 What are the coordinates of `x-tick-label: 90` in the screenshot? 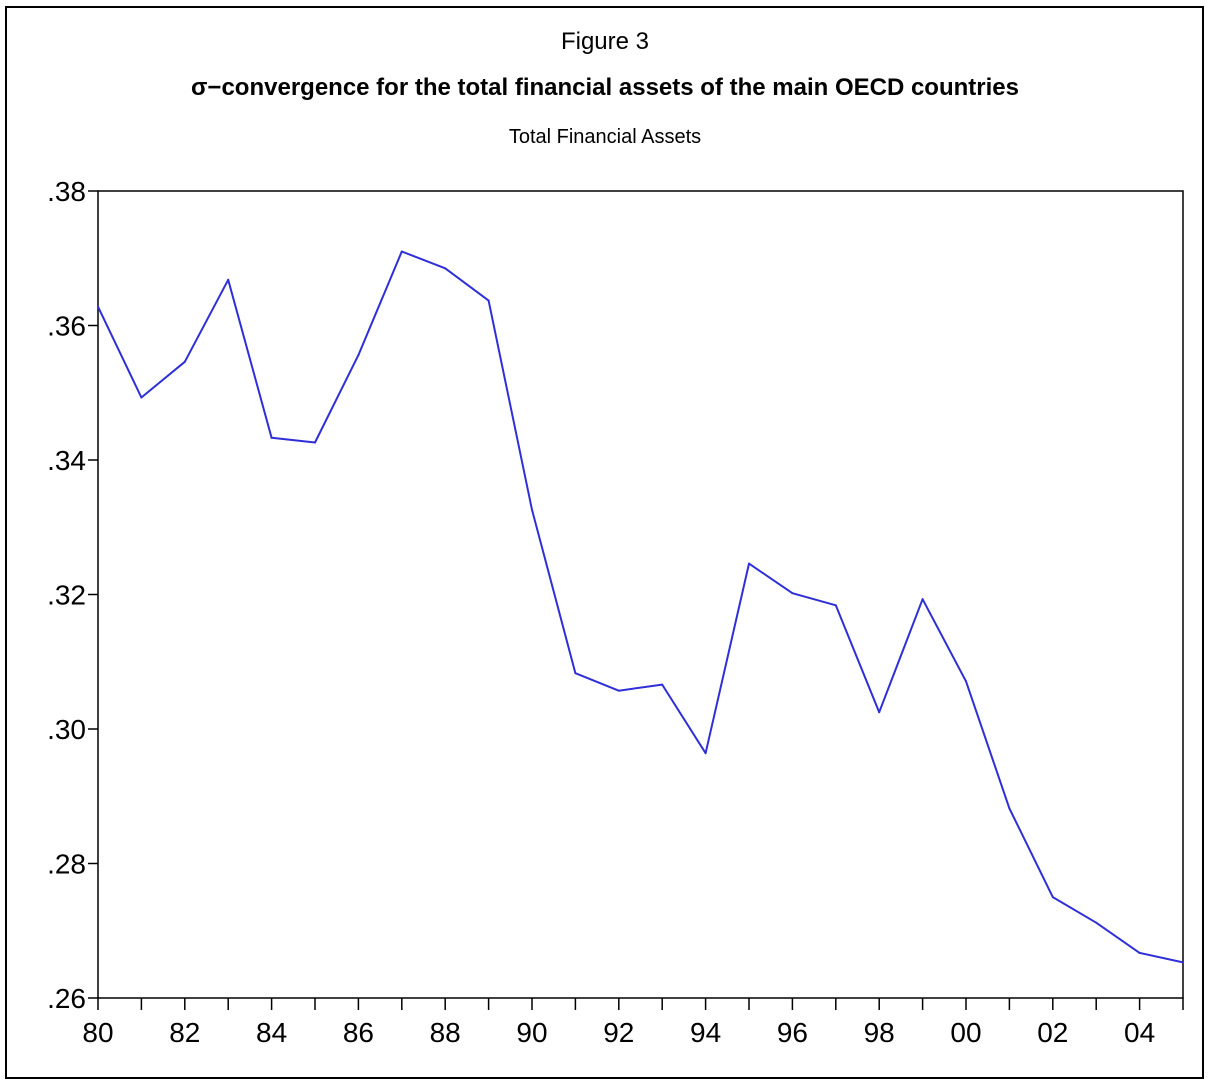 It's located at (531, 1032).